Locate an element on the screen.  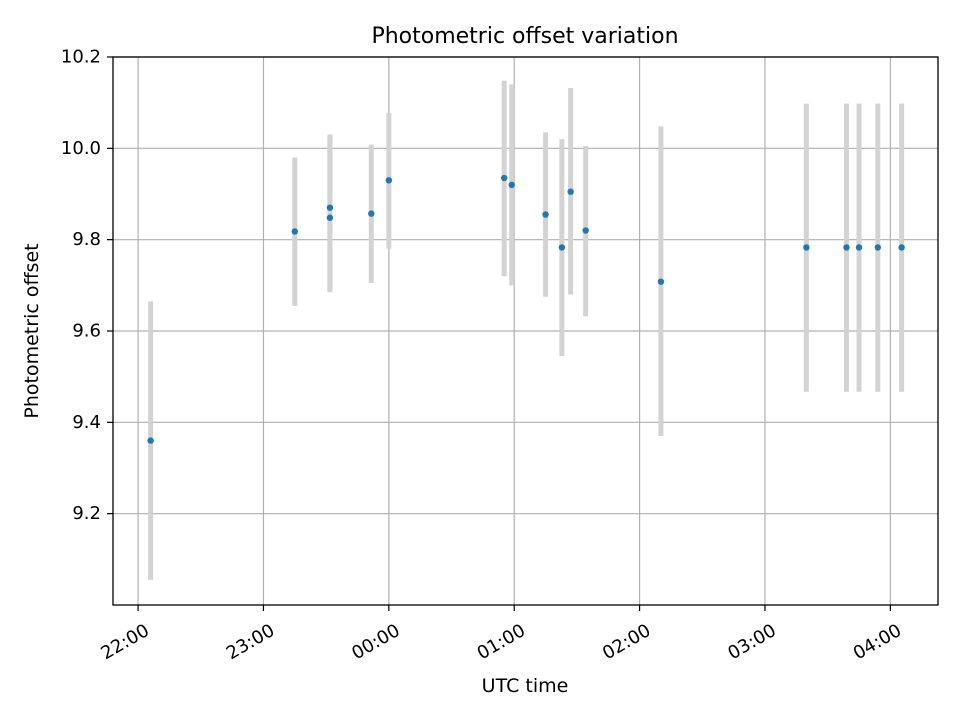
y-tick-label: 9.4 is located at coordinates (86, 422).